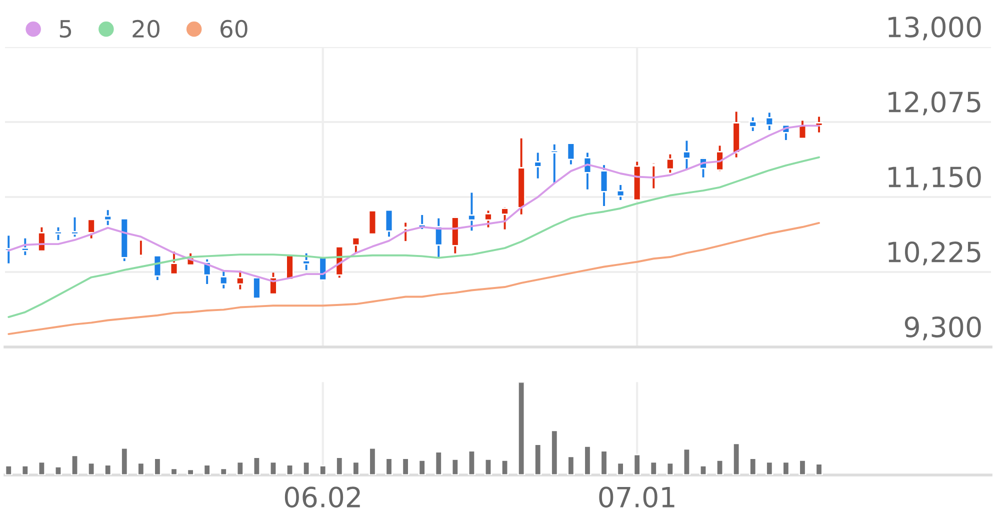 The height and width of the screenshot is (519, 996). Describe the element at coordinates (636, 497) in the screenshot. I see `x-tick-label: 07.01` at that location.